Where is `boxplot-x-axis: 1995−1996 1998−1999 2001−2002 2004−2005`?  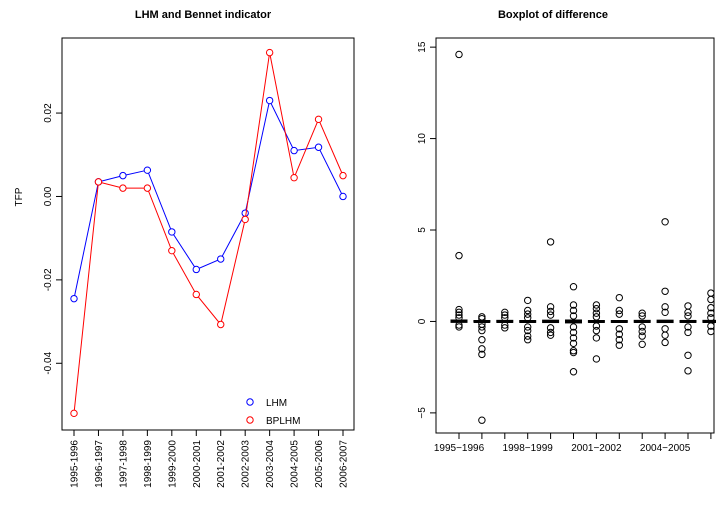
boxplot-x-axis: 1995−1996 1998−1999 2001−2002 2004−2005 is located at coordinates (574, 443).